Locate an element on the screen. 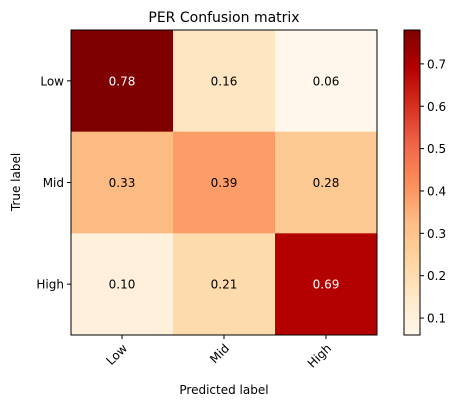  colorbar-tick-label: 0.2 is located at coordinates (436, 276).